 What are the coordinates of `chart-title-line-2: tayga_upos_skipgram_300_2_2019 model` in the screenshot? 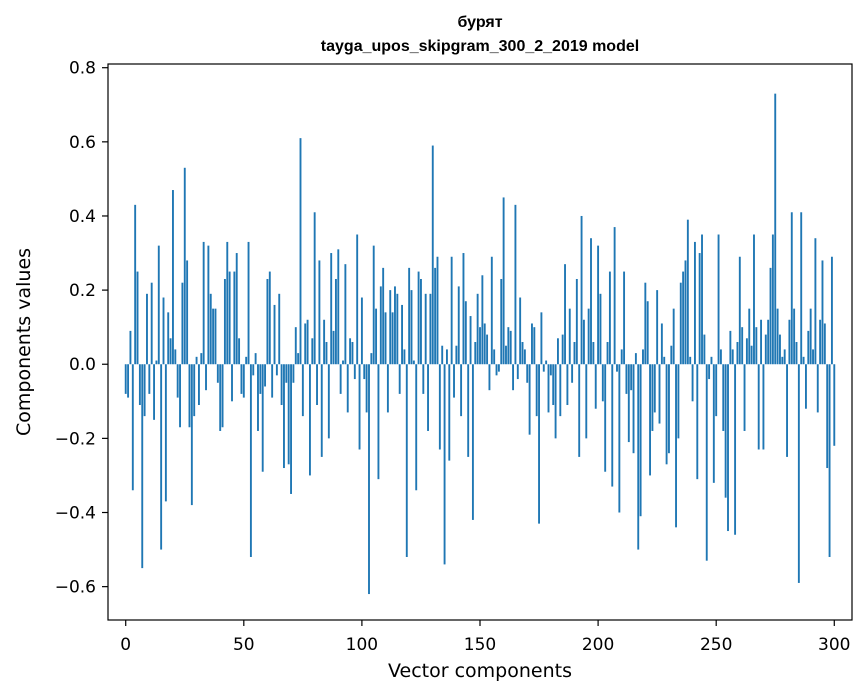 It's located at (480, 46).